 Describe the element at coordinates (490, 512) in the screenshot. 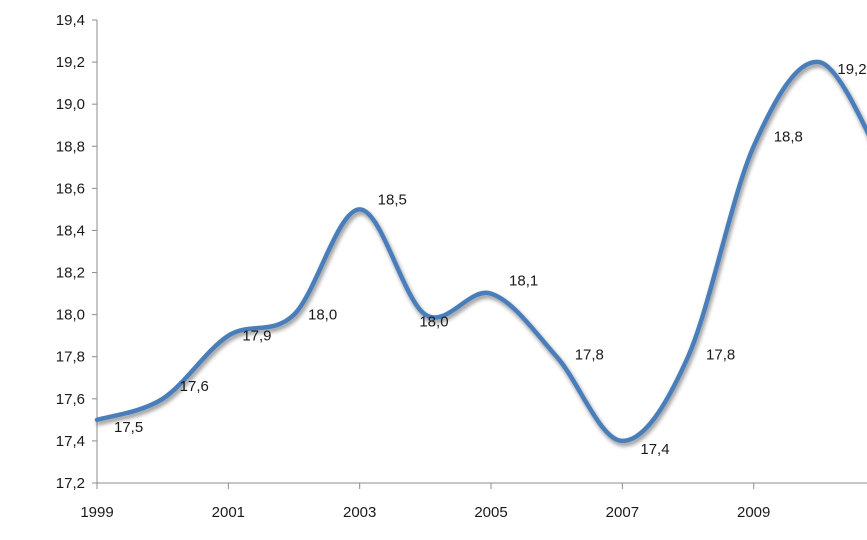

I see `x-tick-label: 2005` at that location.